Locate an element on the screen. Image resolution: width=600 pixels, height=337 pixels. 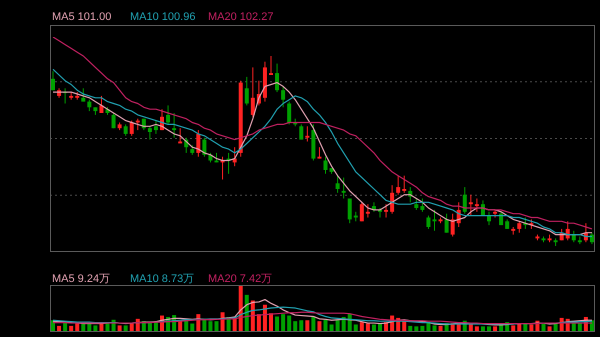
text: MA5 101.00 is located at coordinates (82, 17).